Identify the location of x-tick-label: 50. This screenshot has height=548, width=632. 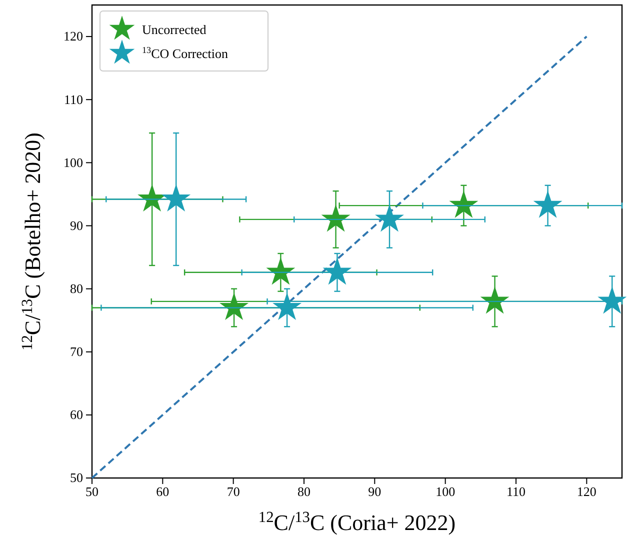
(92, 492).